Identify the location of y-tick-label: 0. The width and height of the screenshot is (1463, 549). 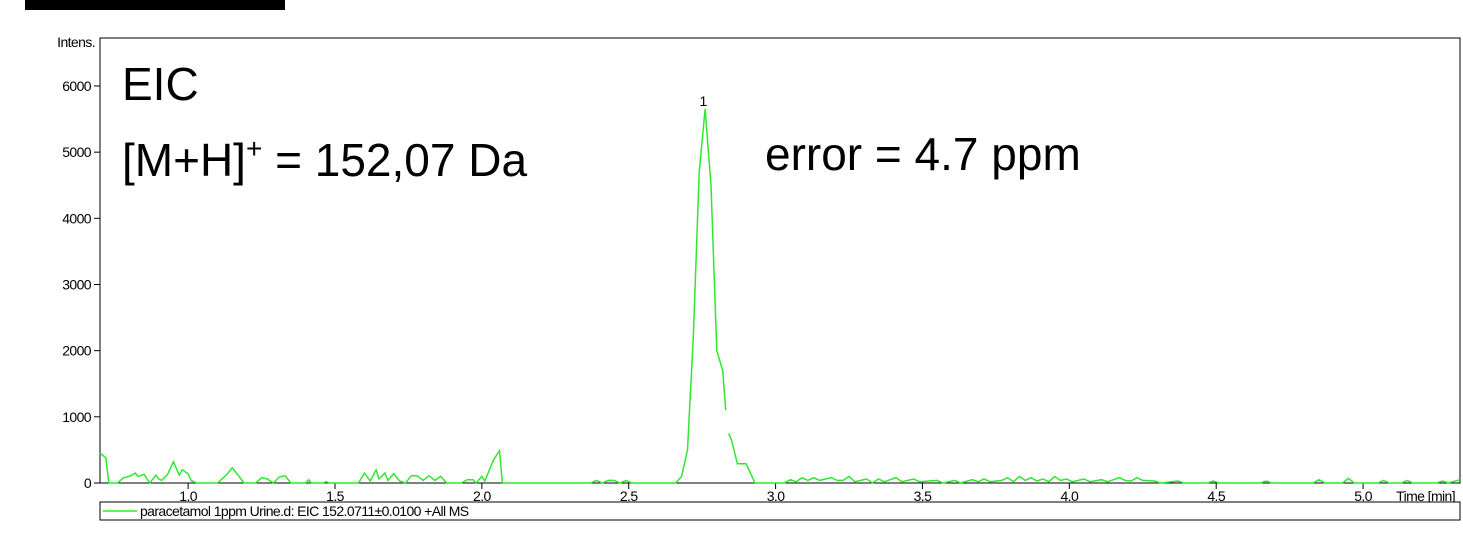
(88, 483).